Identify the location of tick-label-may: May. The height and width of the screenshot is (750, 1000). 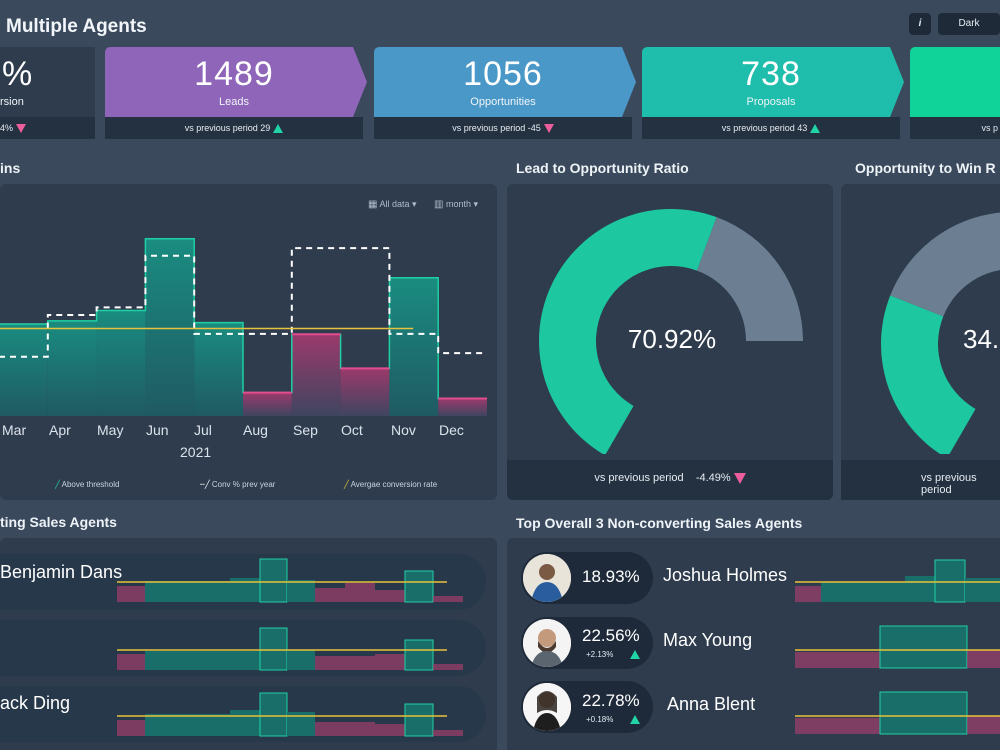
(110, 430).